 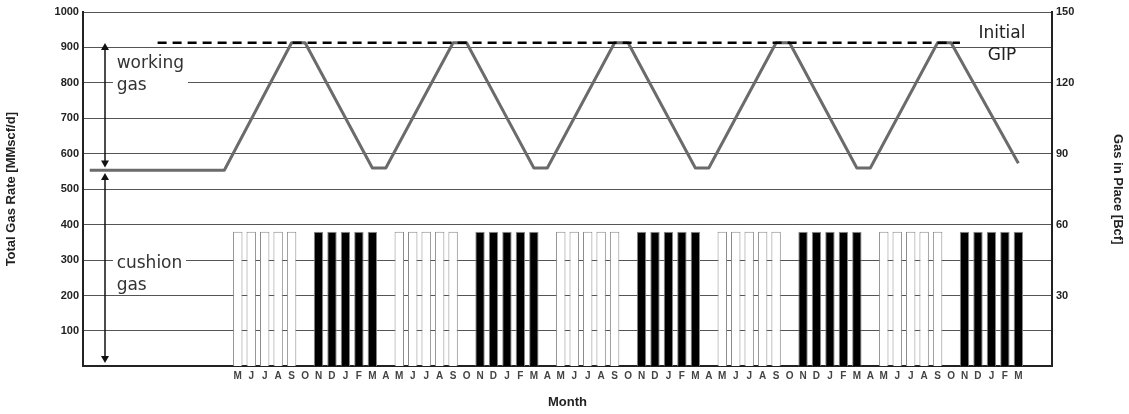 What do you see at coordinates (149, 273) in the screenshot?
I see `annotation: cushion gas` at bounding box center [149, 273].